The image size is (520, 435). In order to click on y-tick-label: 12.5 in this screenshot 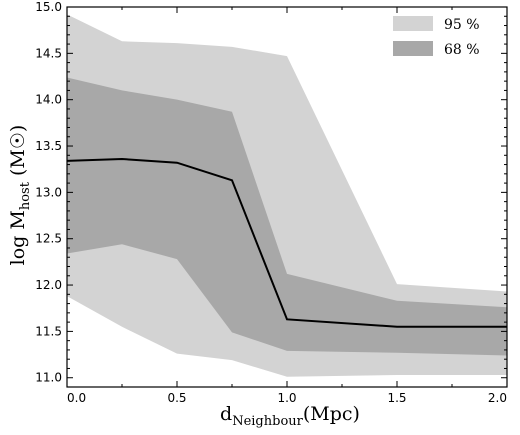, I will do `click(48, 239)`.